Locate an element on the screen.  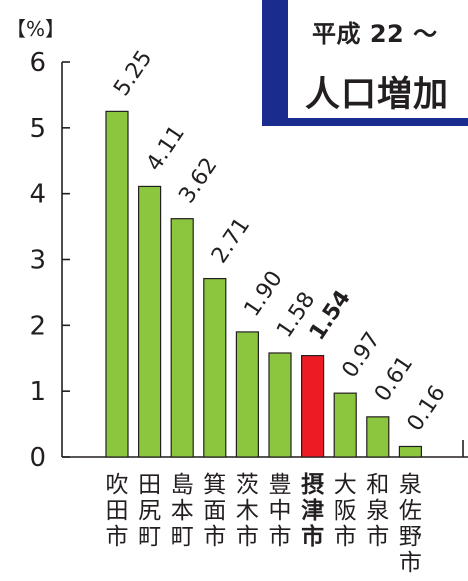
category-label: 木 is located at coordinates (247, 511).